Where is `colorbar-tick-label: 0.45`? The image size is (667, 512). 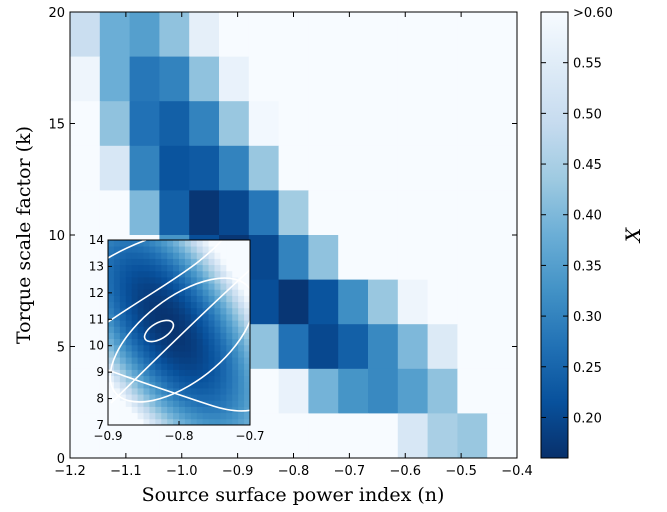 colorbar-tick-label: 0.45 is located at coordinates (587, 165).